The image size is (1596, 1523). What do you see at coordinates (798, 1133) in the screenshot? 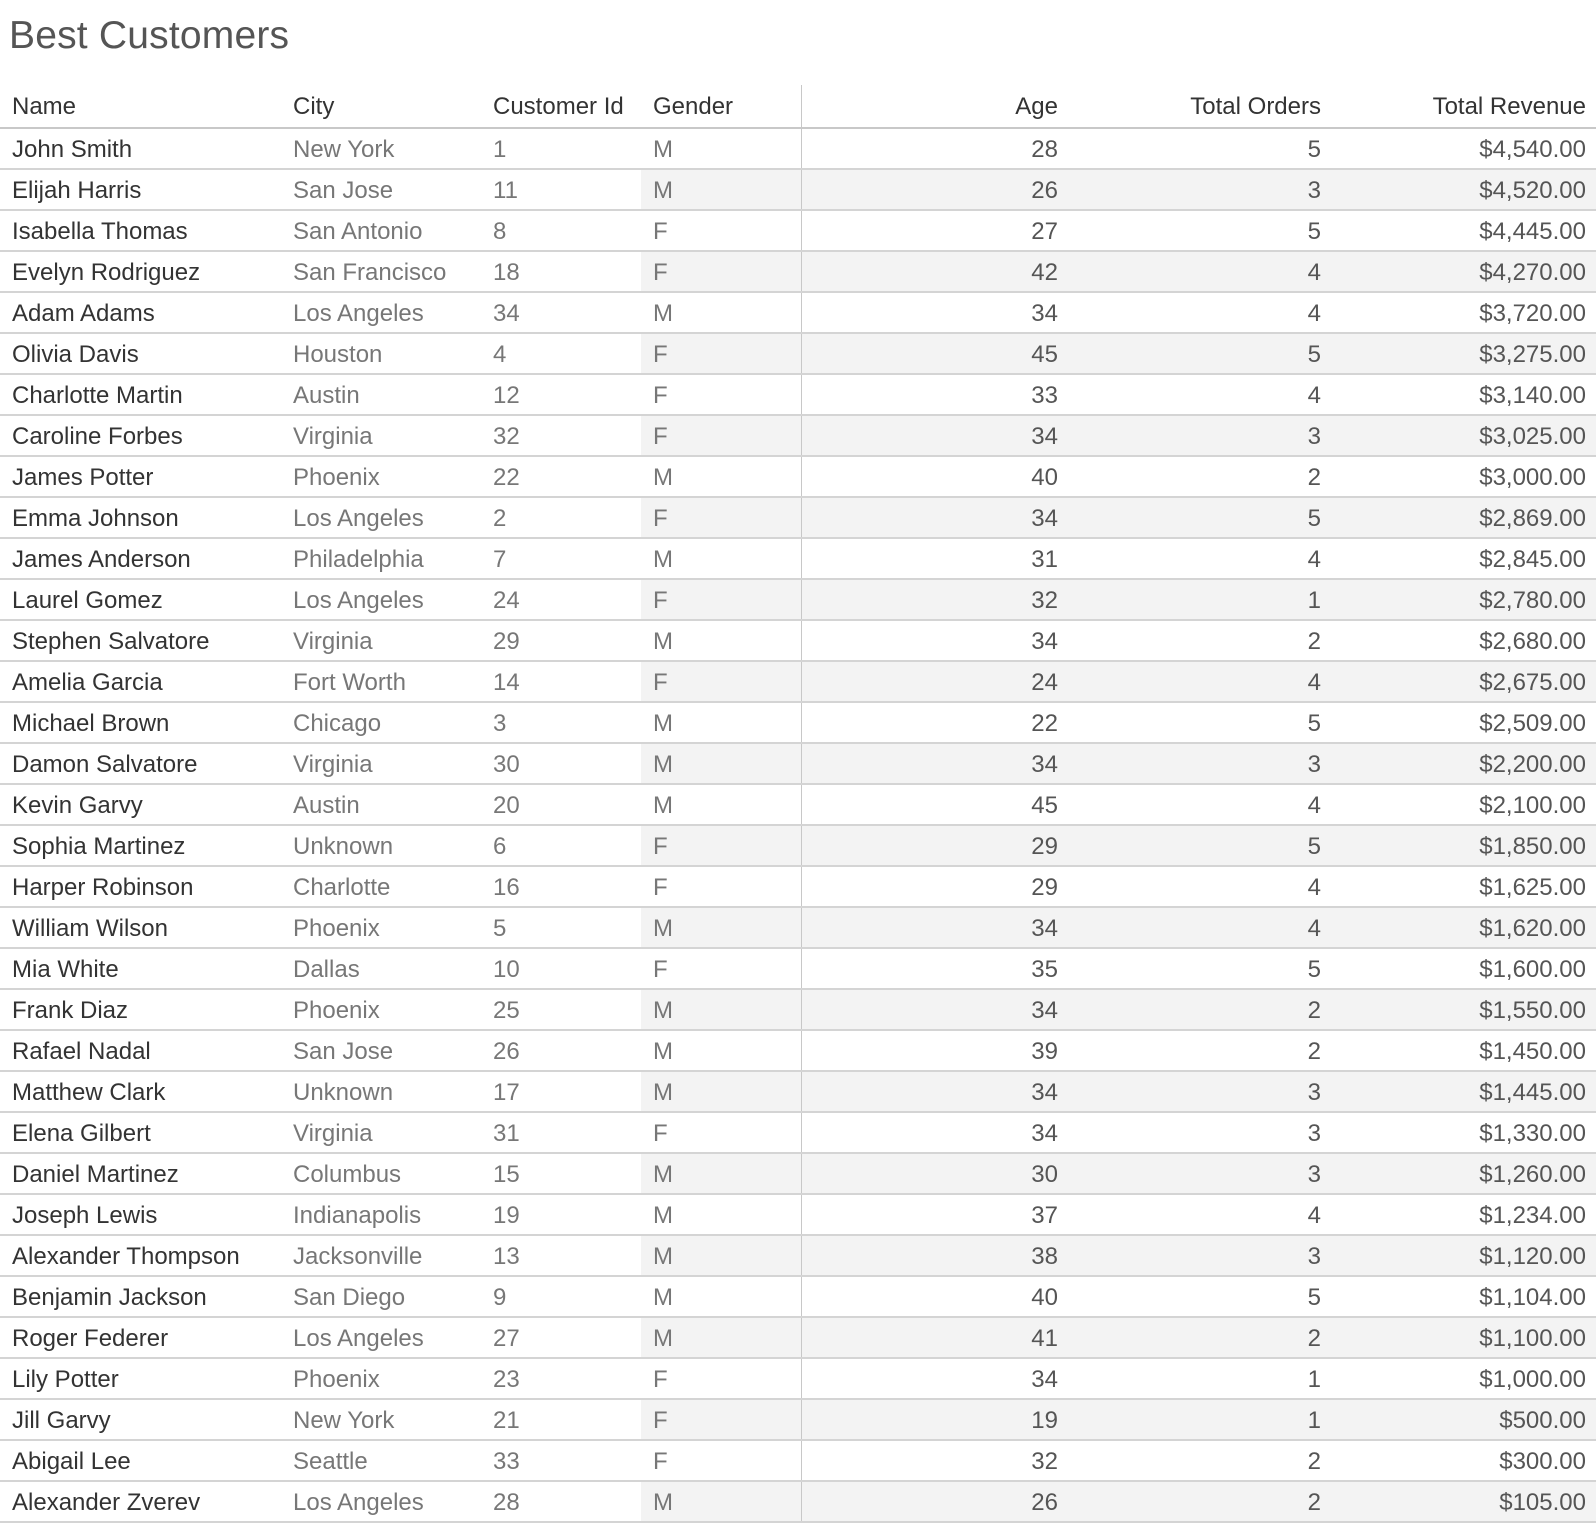
I see `table-row: Elena Gilbert Virginia 31 F 34 3 $1,330.00` at bounding box center [798, 1133].